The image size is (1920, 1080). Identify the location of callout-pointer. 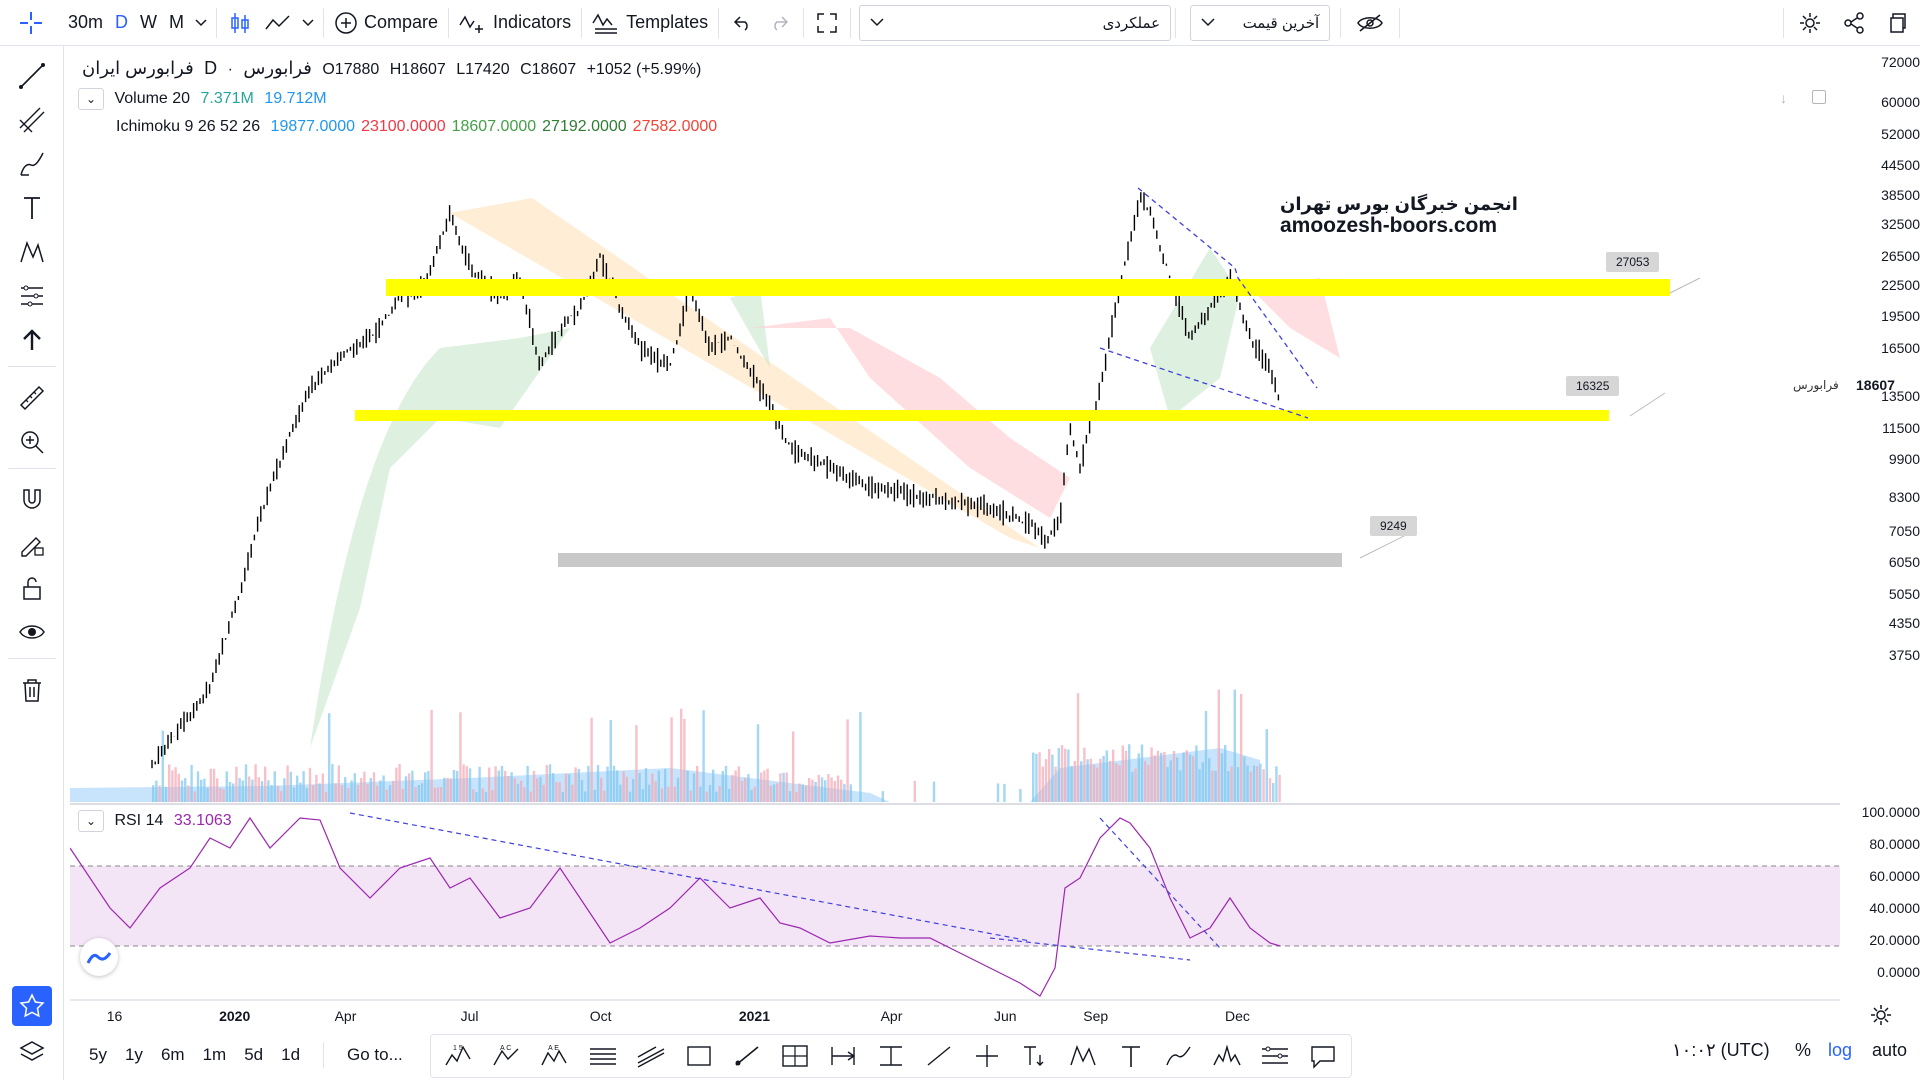
(1647, 404).